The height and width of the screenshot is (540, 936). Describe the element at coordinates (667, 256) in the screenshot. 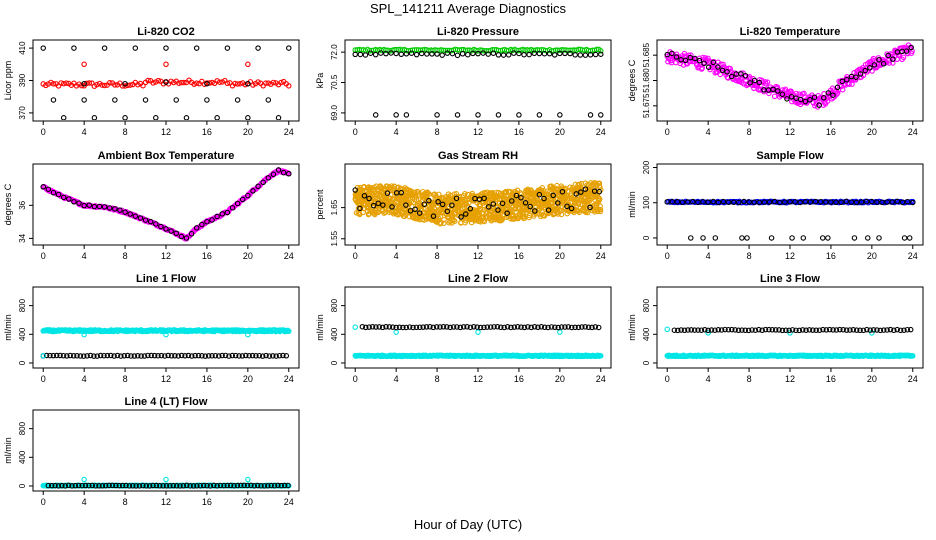

I see `x-tick-label: 0` at that location.